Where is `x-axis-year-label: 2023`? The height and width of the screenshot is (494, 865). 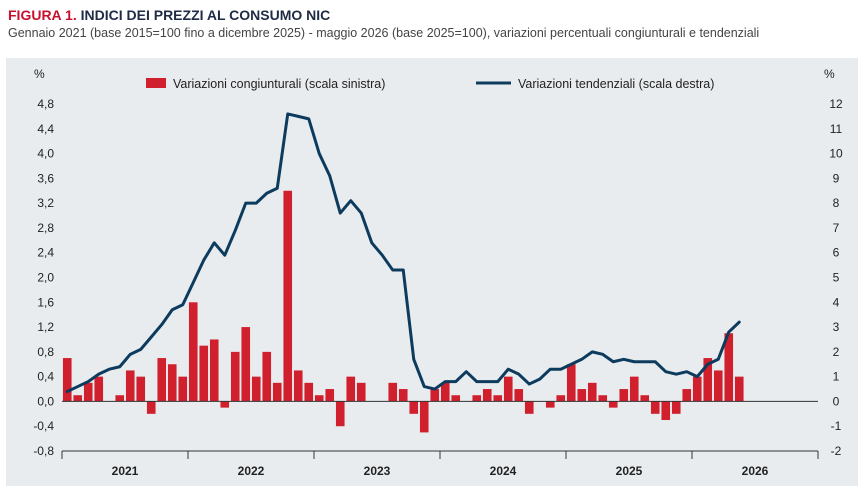 x-axis-year-label: 2023 is located at coordinates (377, 471).